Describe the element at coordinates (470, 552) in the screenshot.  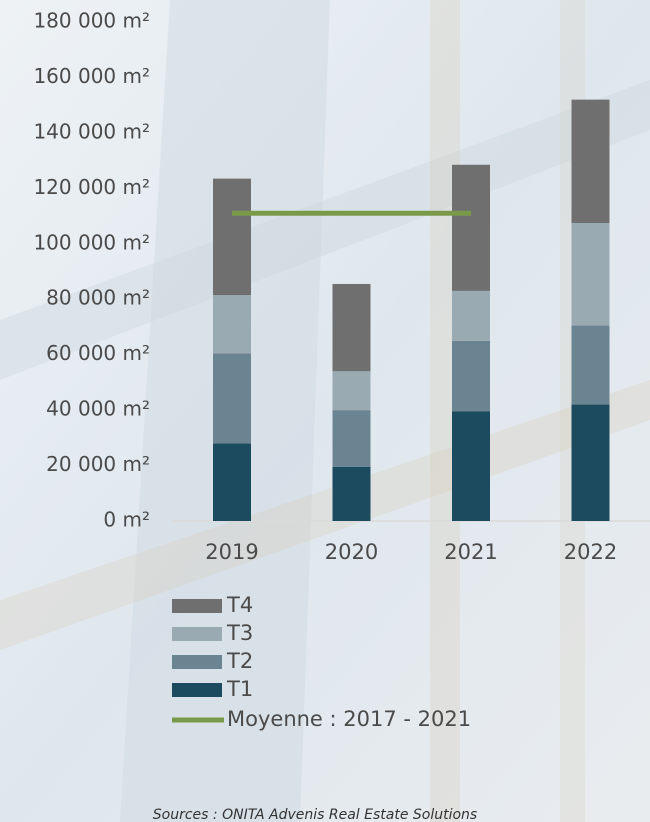
I see `x-tick-label: 2021` at that location.